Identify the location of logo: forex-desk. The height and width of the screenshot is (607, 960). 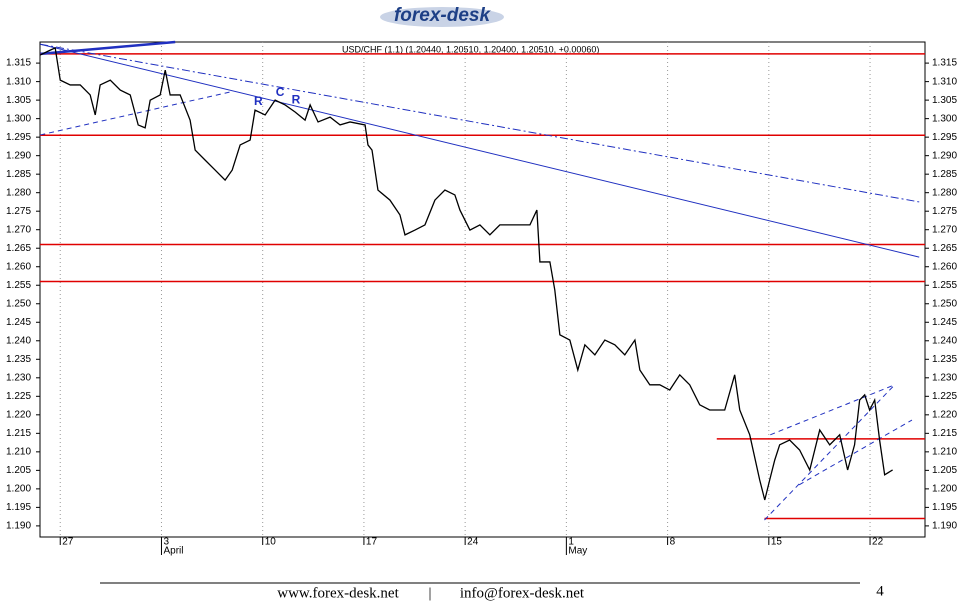
(443, 15).